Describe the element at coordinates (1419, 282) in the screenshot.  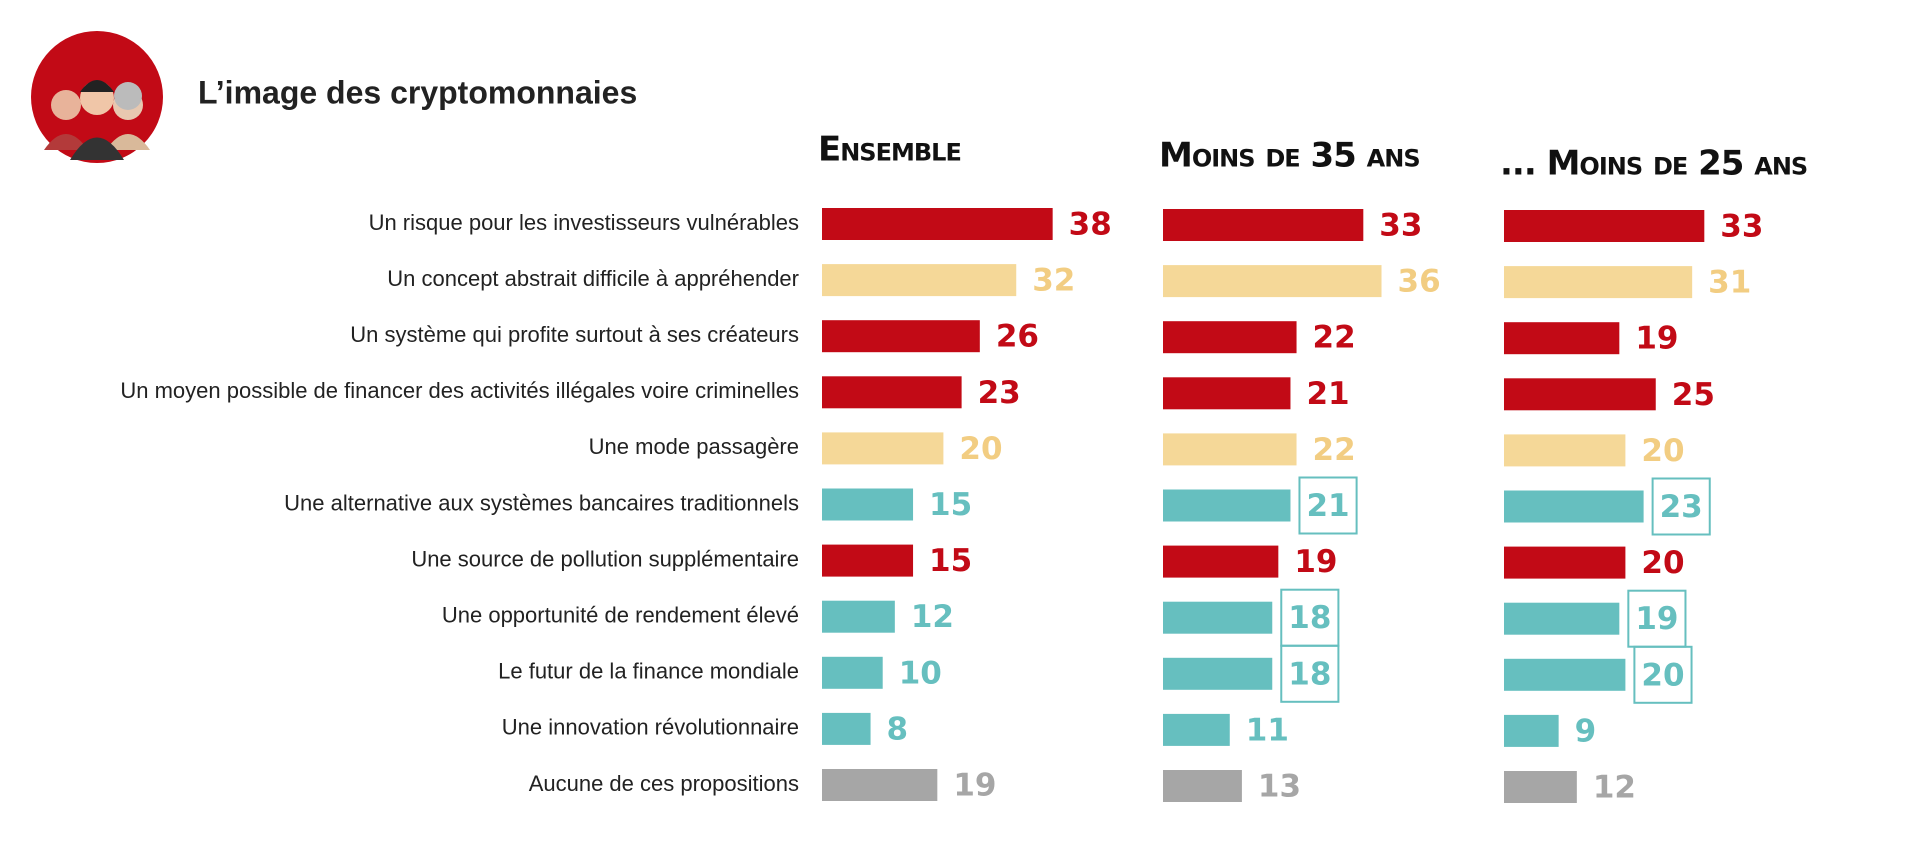
I see `value-label: 36` at that location.